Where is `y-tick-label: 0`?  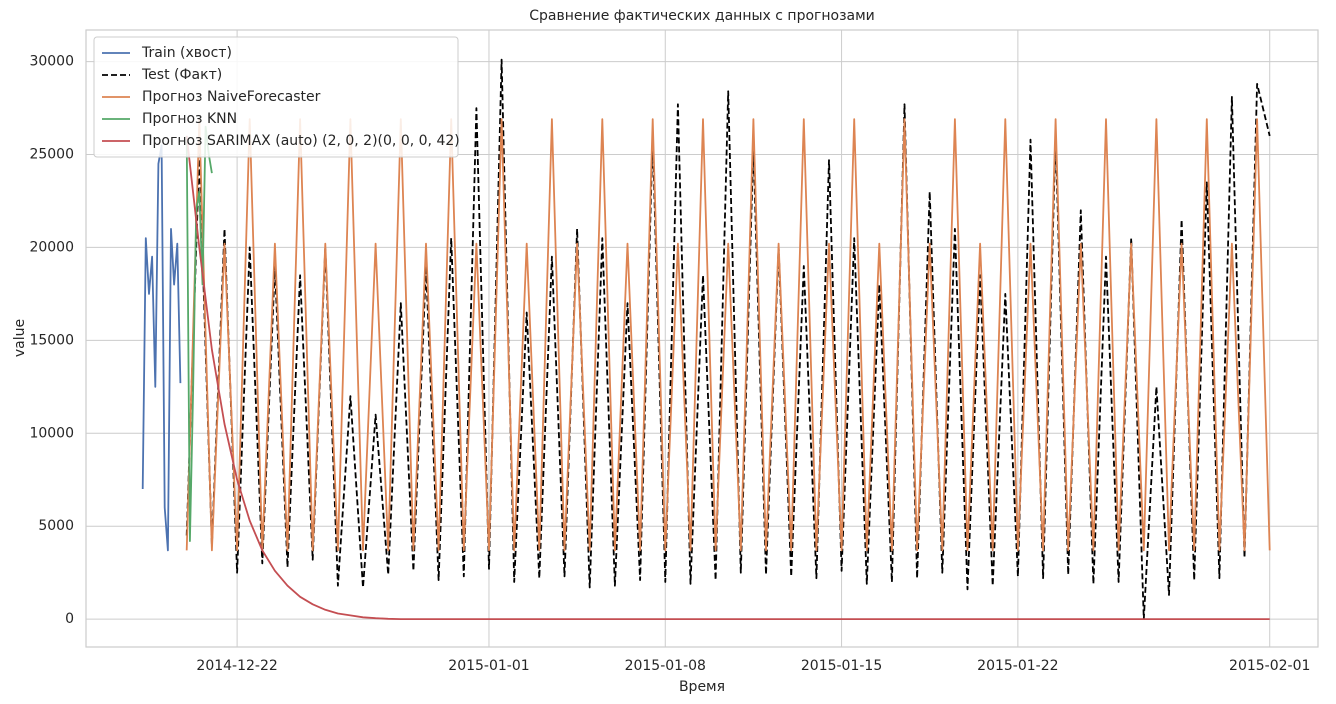
y-tick-label: 0 is located at coordinates (69, 619).